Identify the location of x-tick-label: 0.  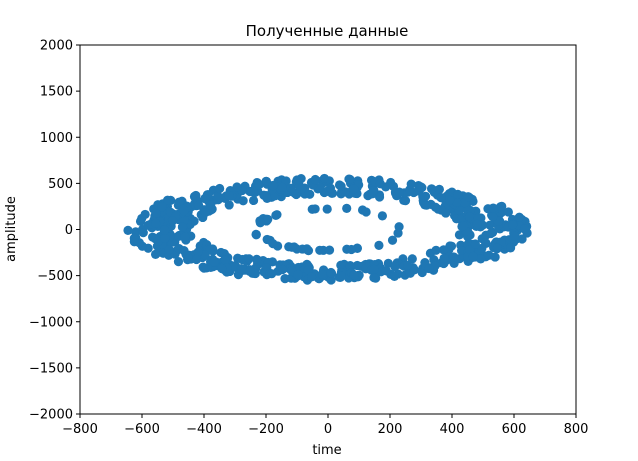
(328, 429).